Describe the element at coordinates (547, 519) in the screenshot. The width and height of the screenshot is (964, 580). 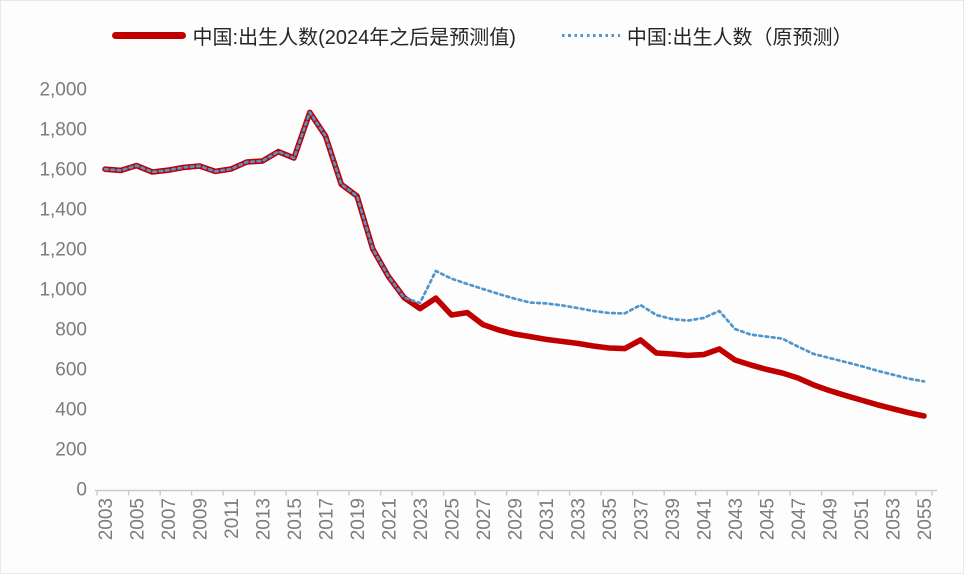
I see `x-tick-label: 2031` at that location.